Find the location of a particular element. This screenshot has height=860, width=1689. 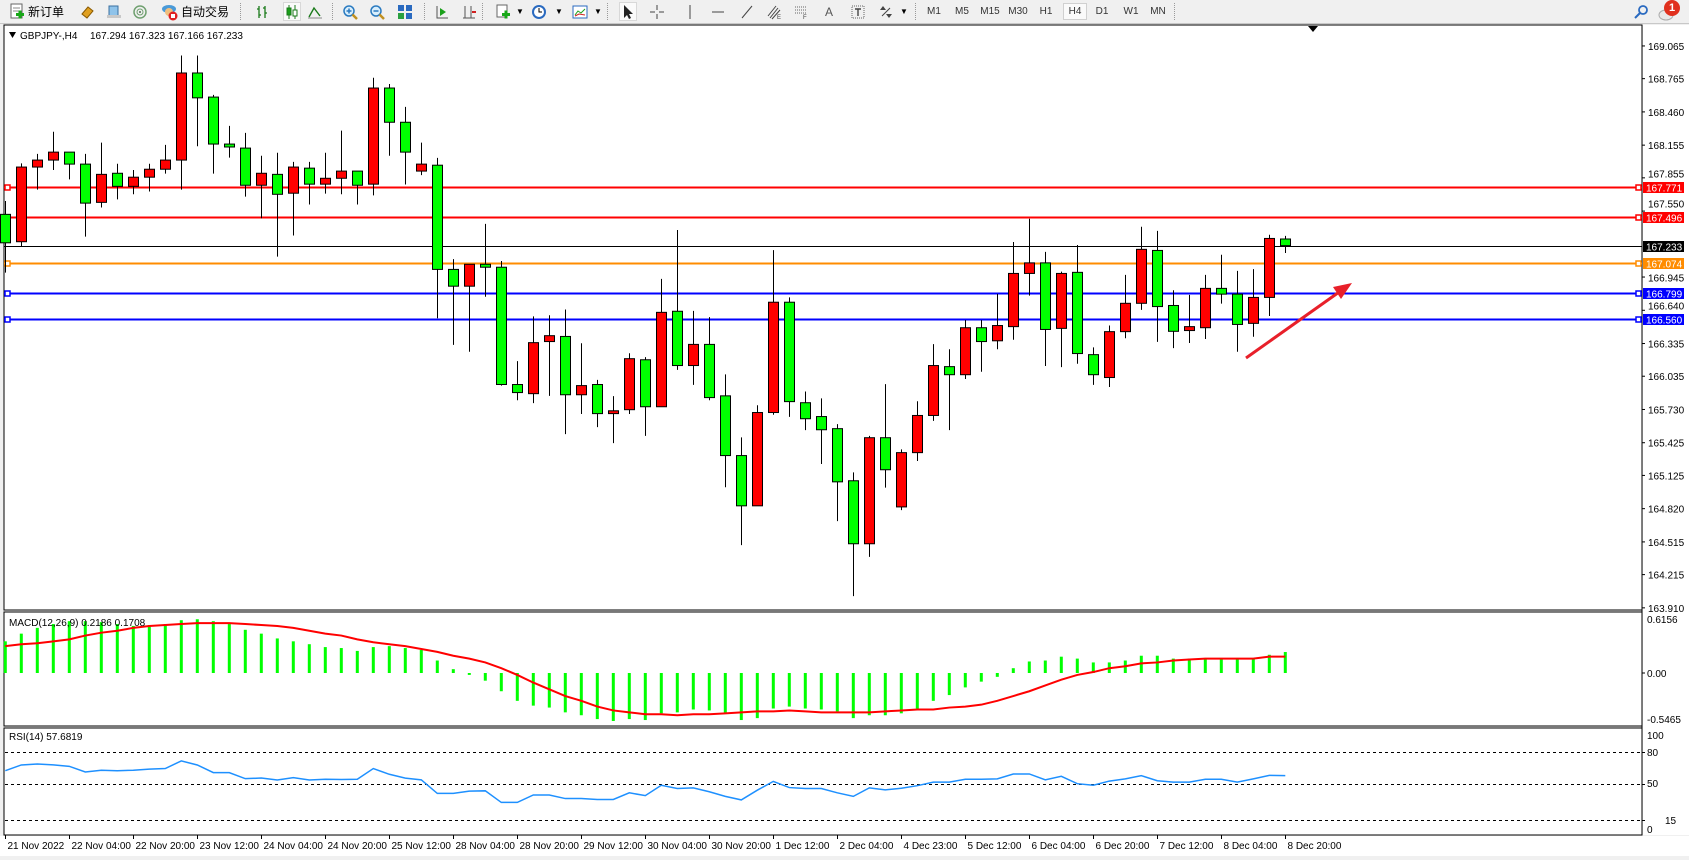

timeframe-w1: W1 is located at coordinates (1131, 11).